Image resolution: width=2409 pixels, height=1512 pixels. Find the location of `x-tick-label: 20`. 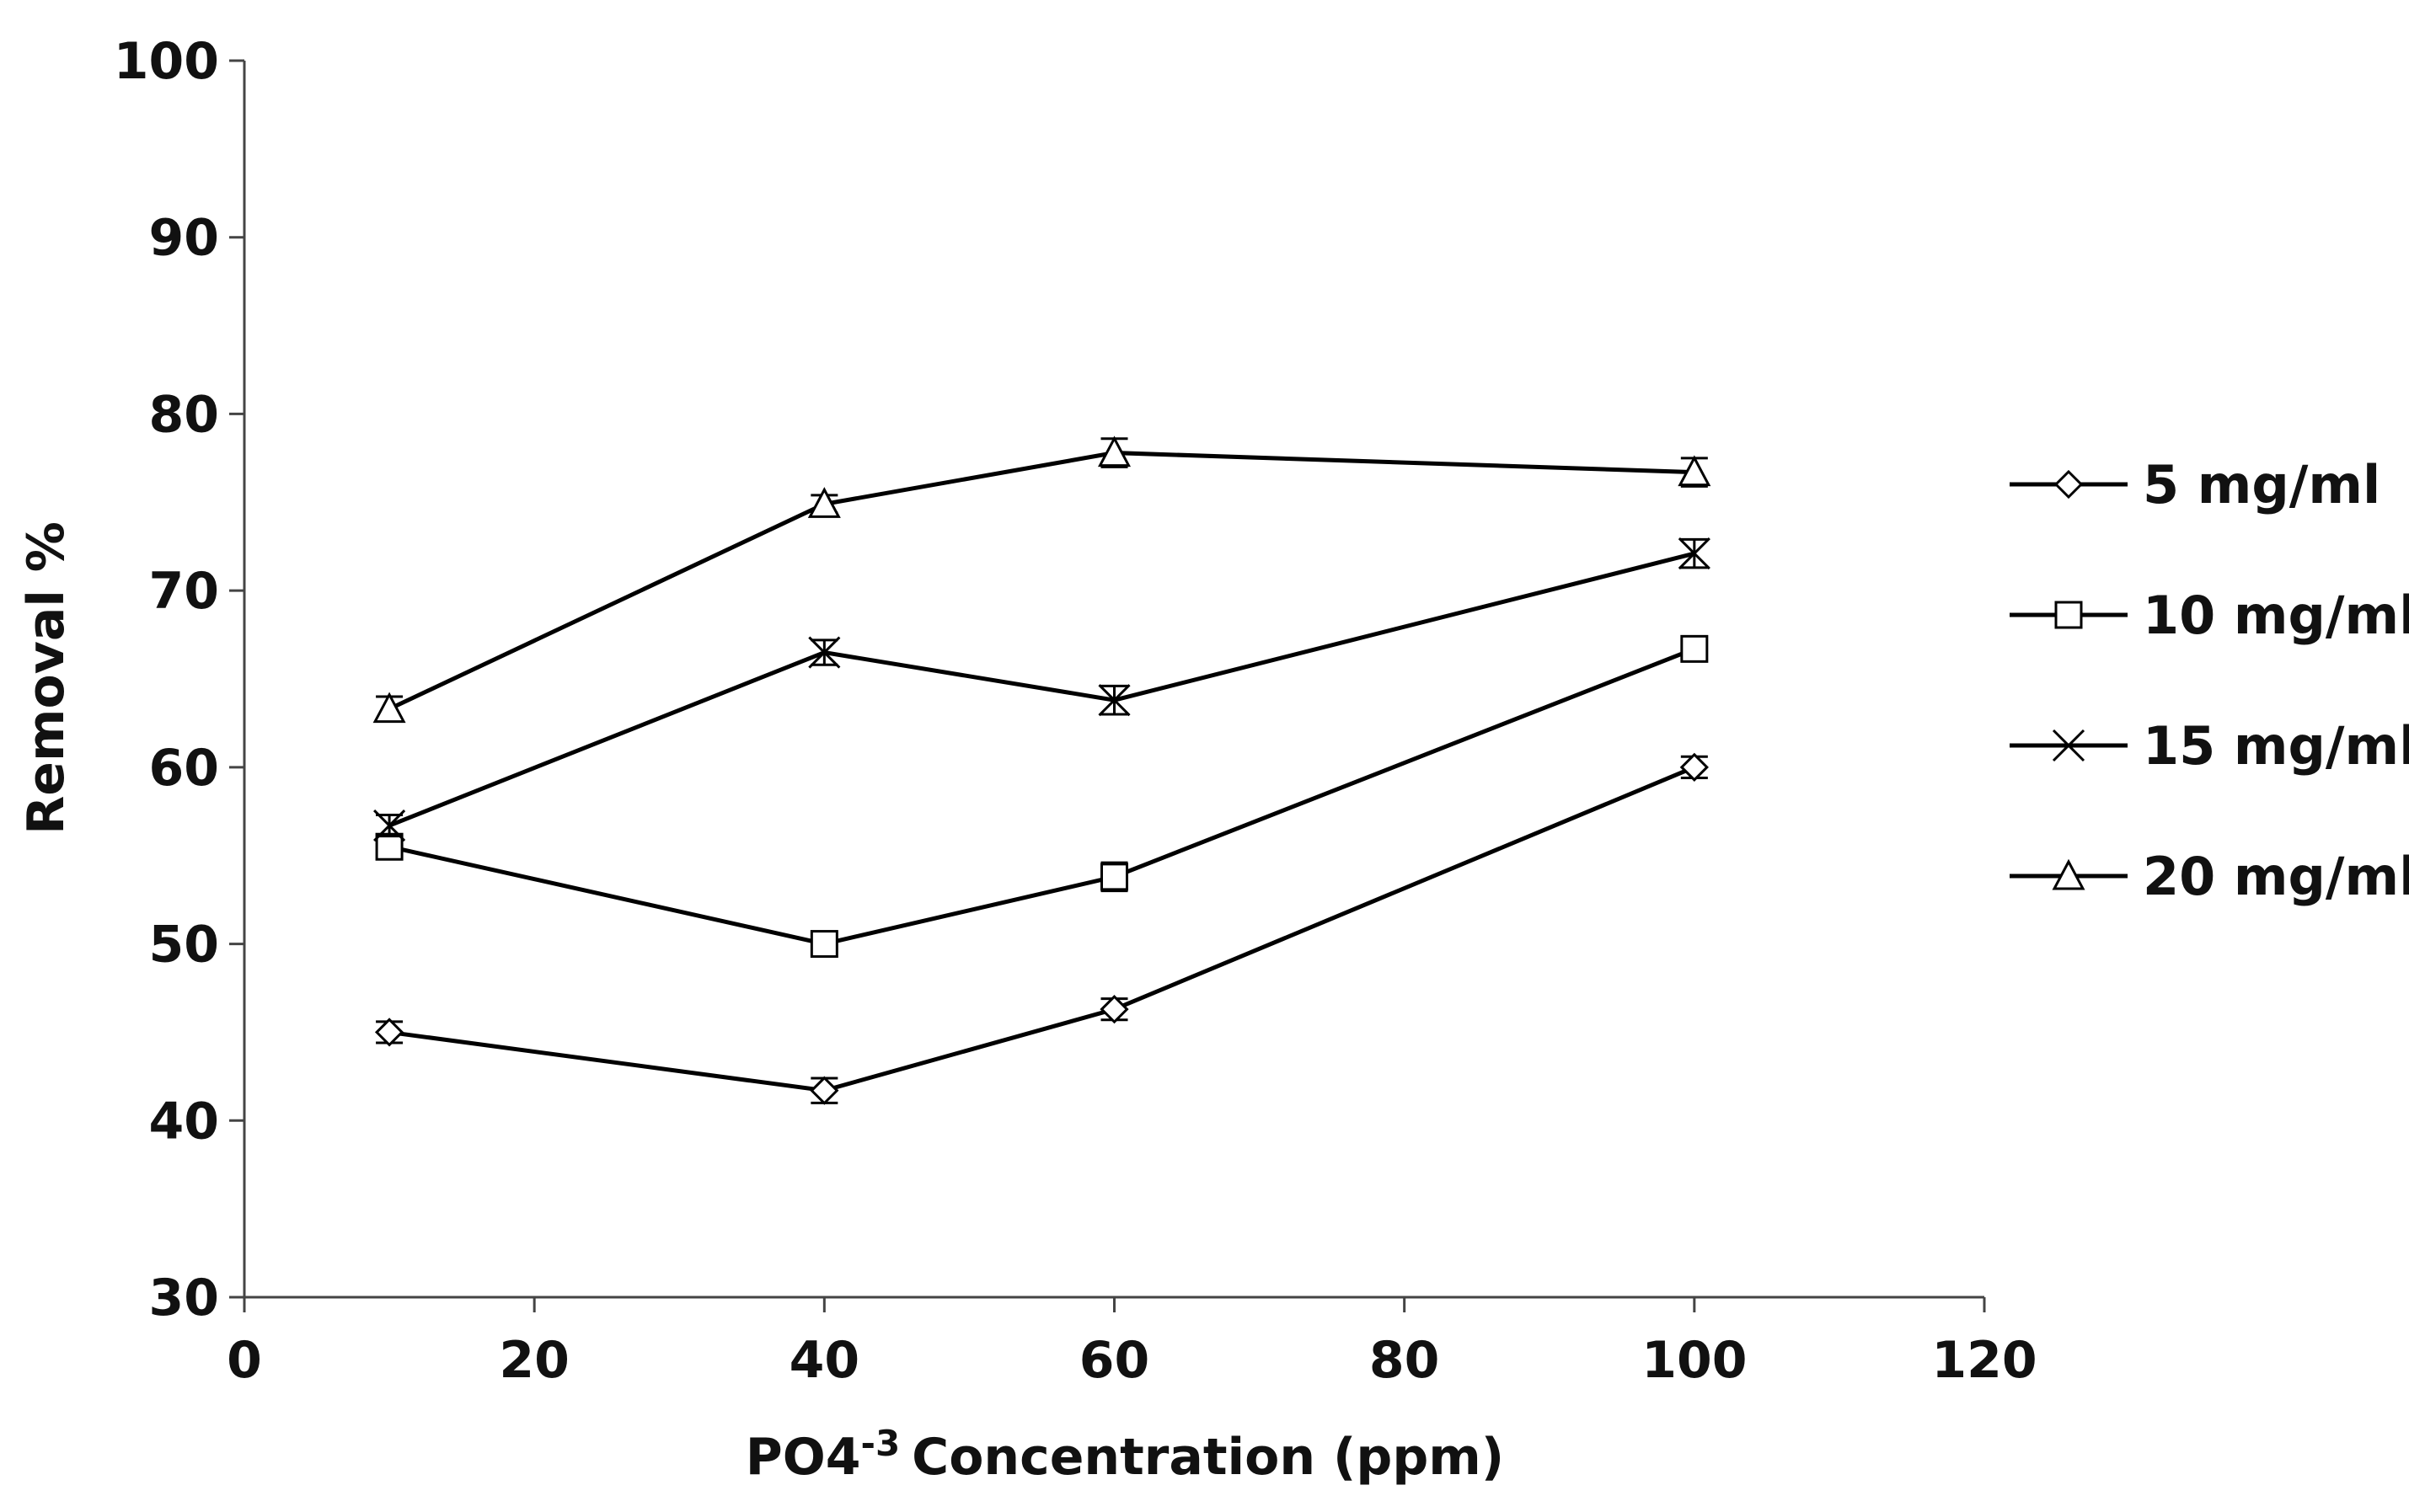

x-tick-label: 20 is located at coordinates (535, 1360).